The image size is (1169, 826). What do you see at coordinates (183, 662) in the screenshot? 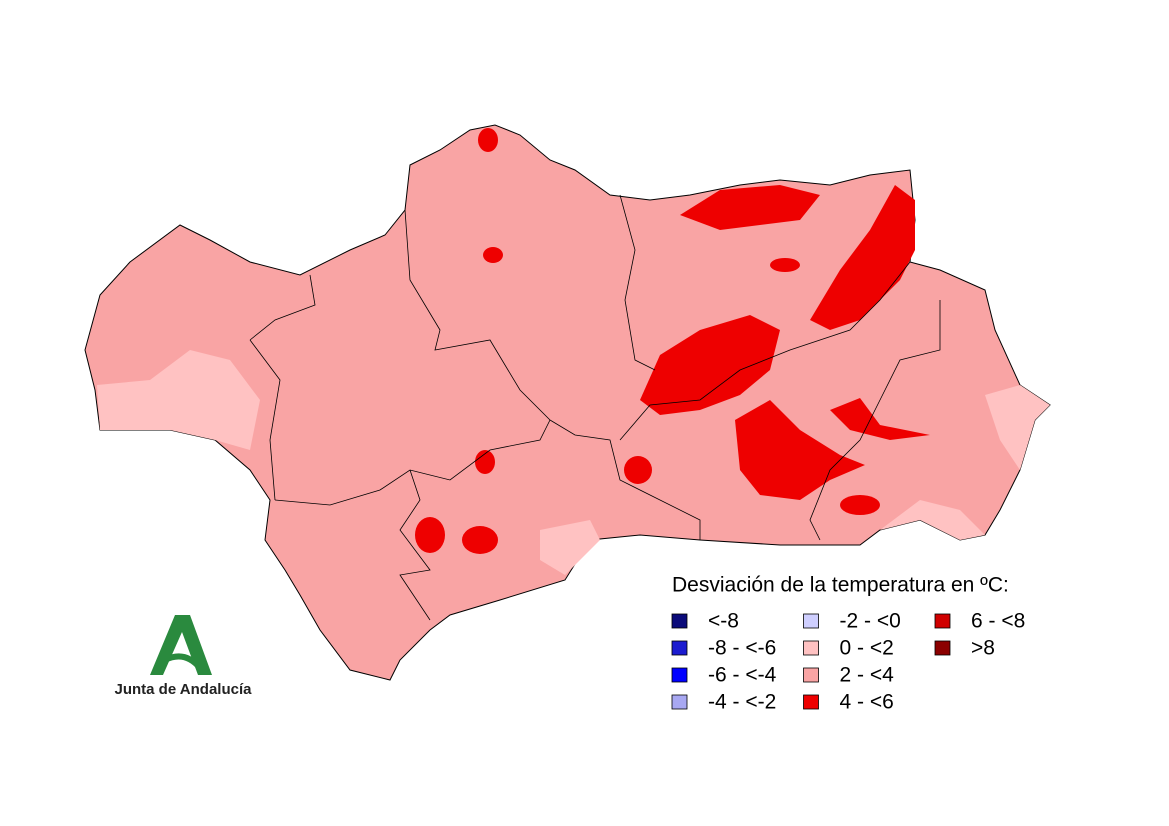
I see `logo-mark` at bounding box center [183, 662].